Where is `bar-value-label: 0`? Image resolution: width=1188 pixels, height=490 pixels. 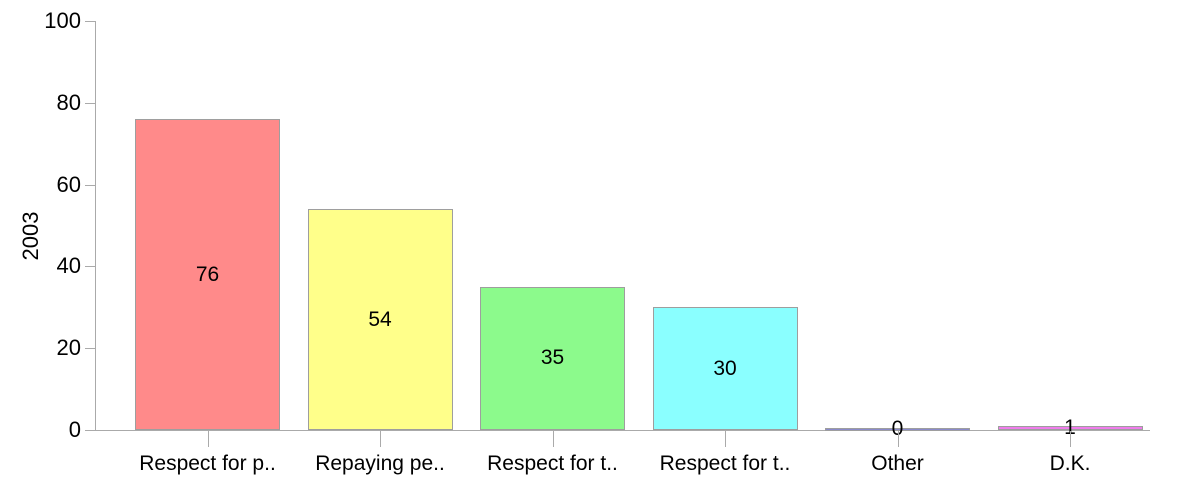 bar-value-label: 0 is located at coordinates (897, 428).